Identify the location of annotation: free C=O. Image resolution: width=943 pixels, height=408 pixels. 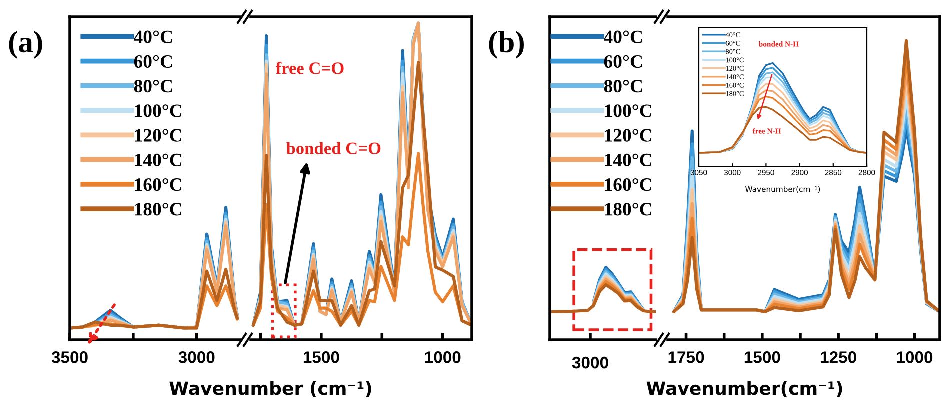
(310, 68).